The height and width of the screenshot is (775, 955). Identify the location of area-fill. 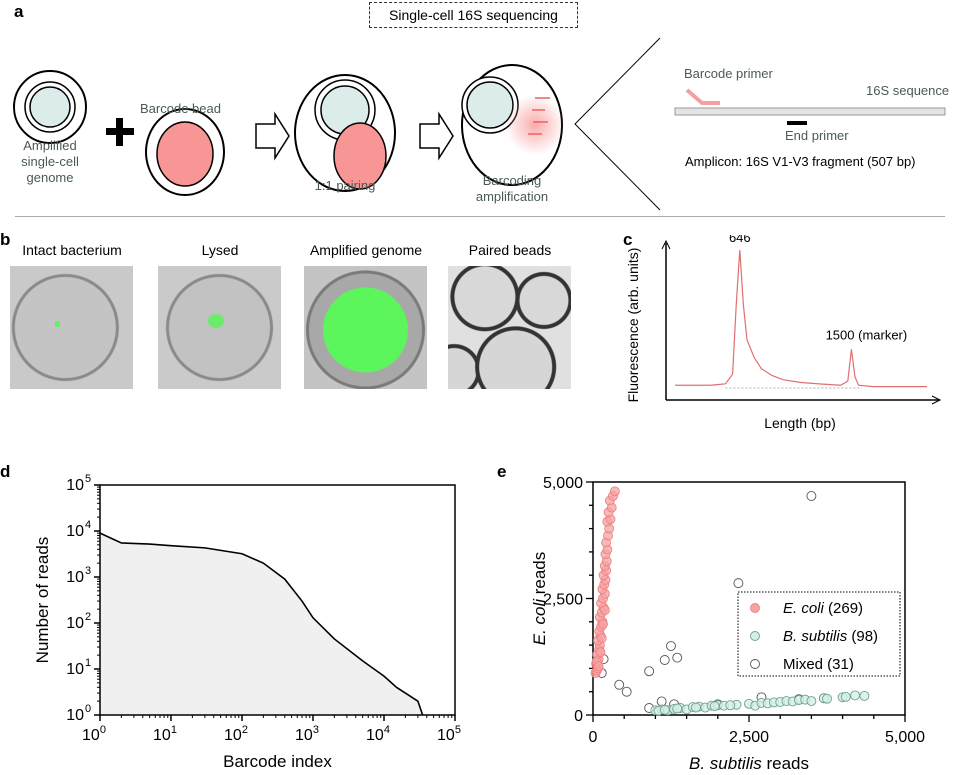
(261, 624).